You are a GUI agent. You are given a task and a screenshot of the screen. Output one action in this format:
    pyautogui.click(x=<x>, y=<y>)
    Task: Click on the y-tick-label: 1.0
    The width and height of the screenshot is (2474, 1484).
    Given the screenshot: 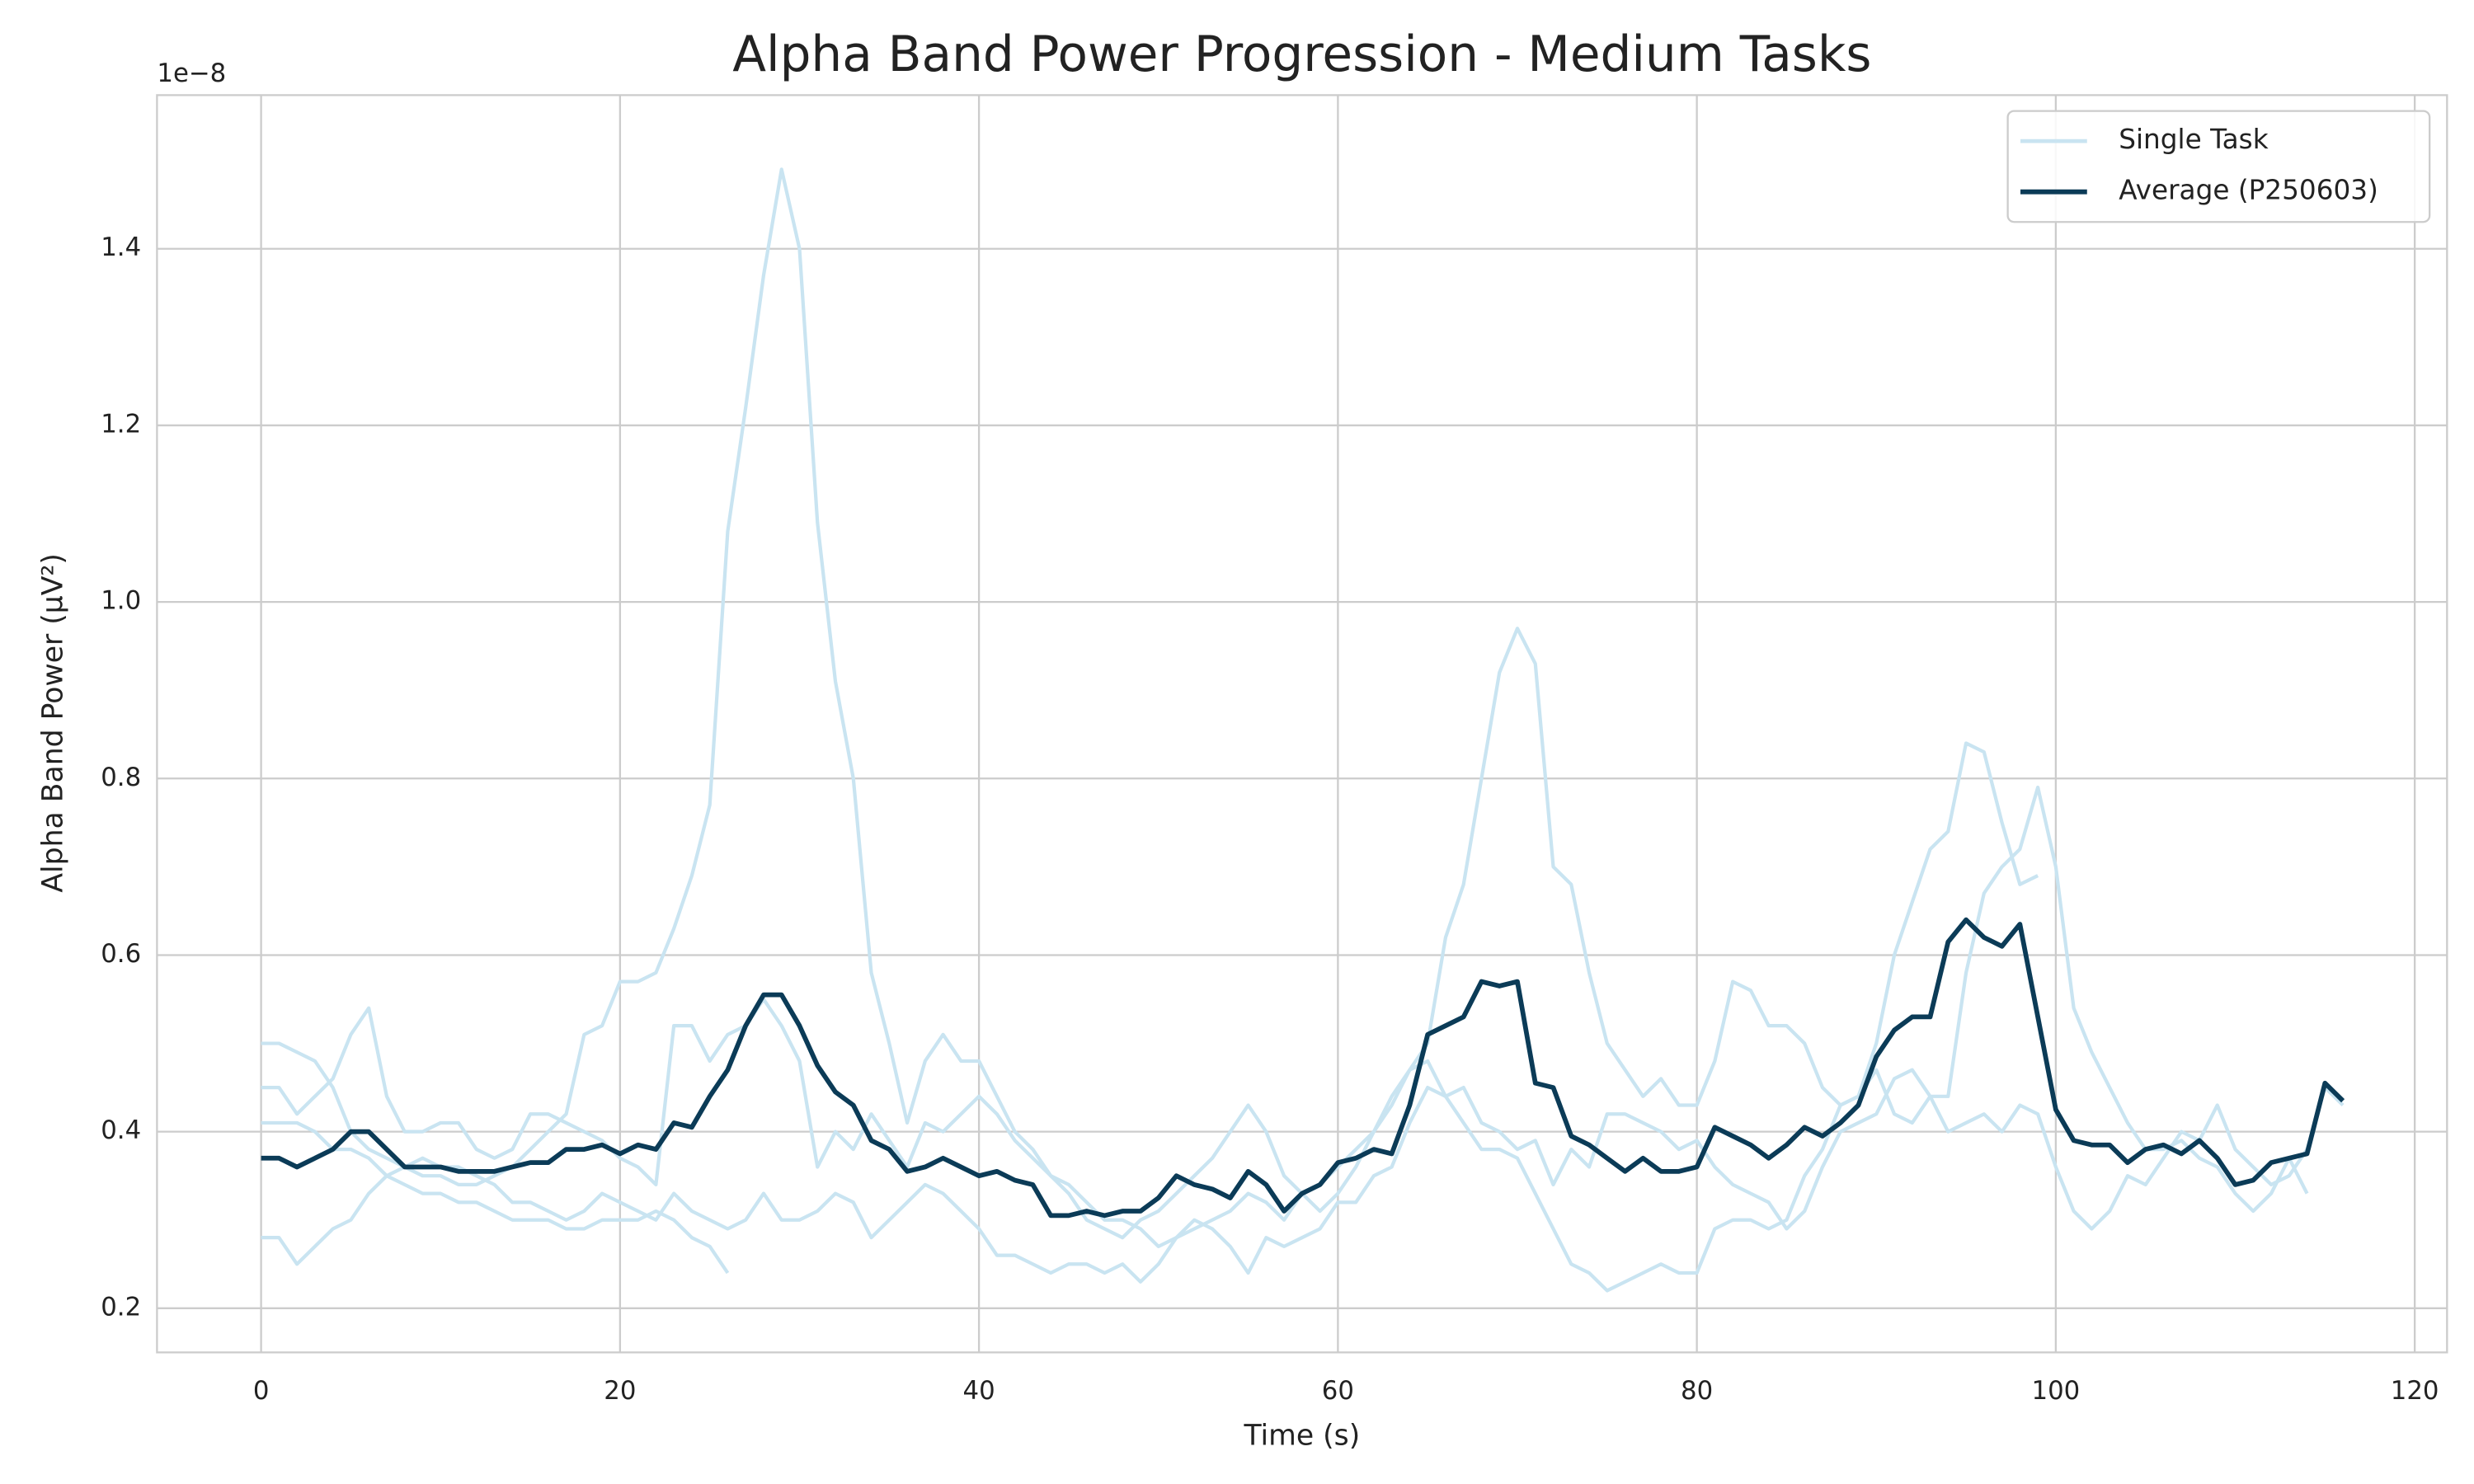 What is the action you would take?
    pyautogui.click(x=121, y=601)
    